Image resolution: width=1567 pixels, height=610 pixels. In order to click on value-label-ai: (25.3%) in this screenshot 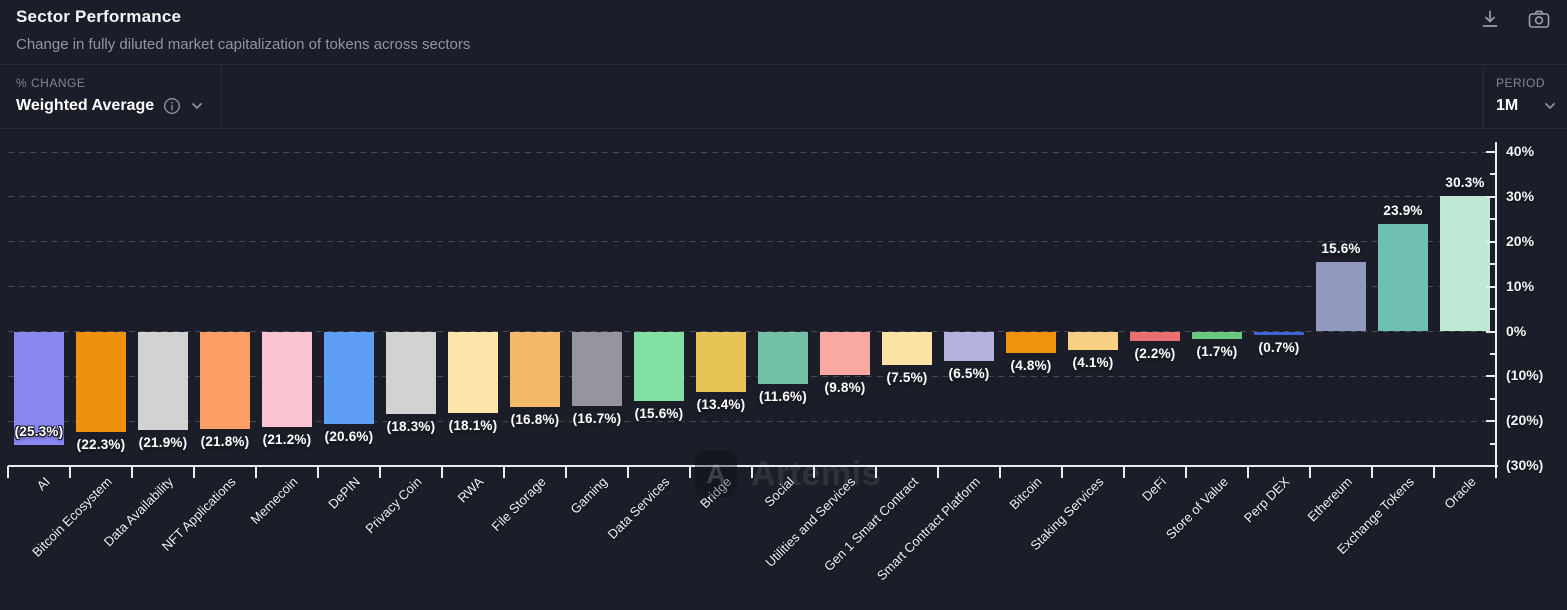, I will do `click(39, 431)`.